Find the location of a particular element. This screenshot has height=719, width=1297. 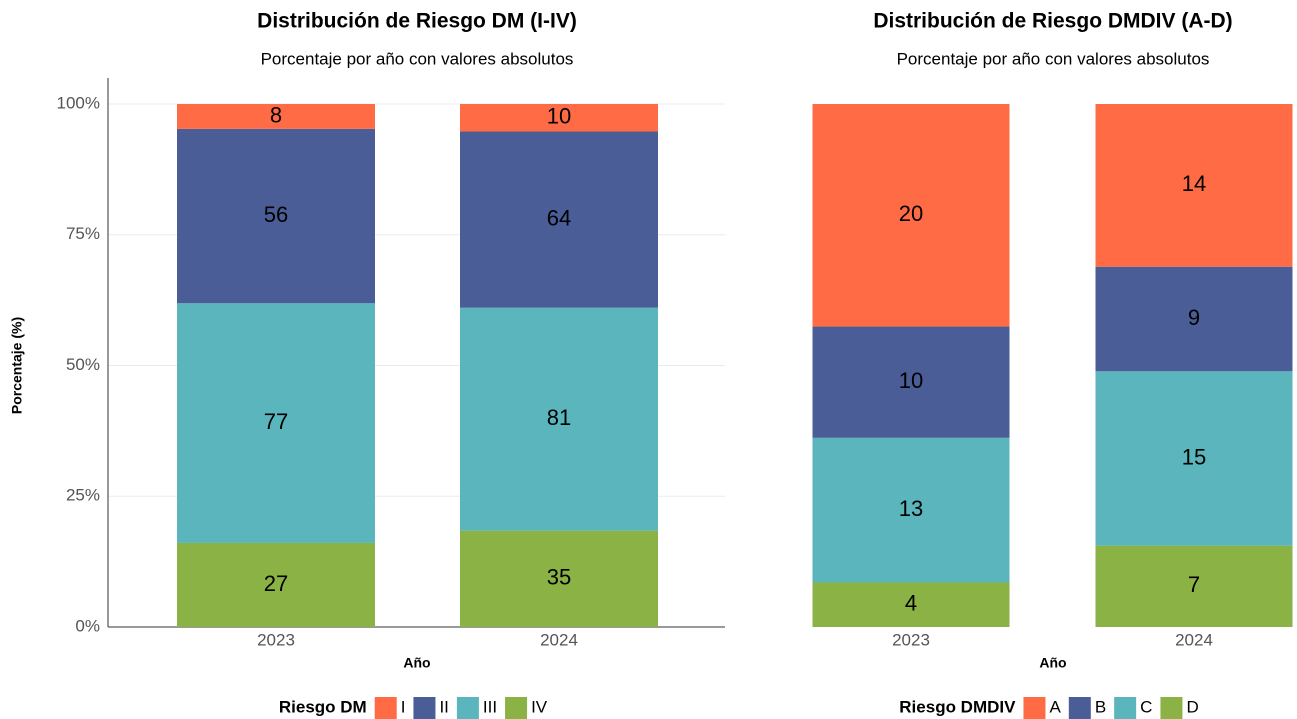

legend-label: A is located at coordinates (1055, 706).